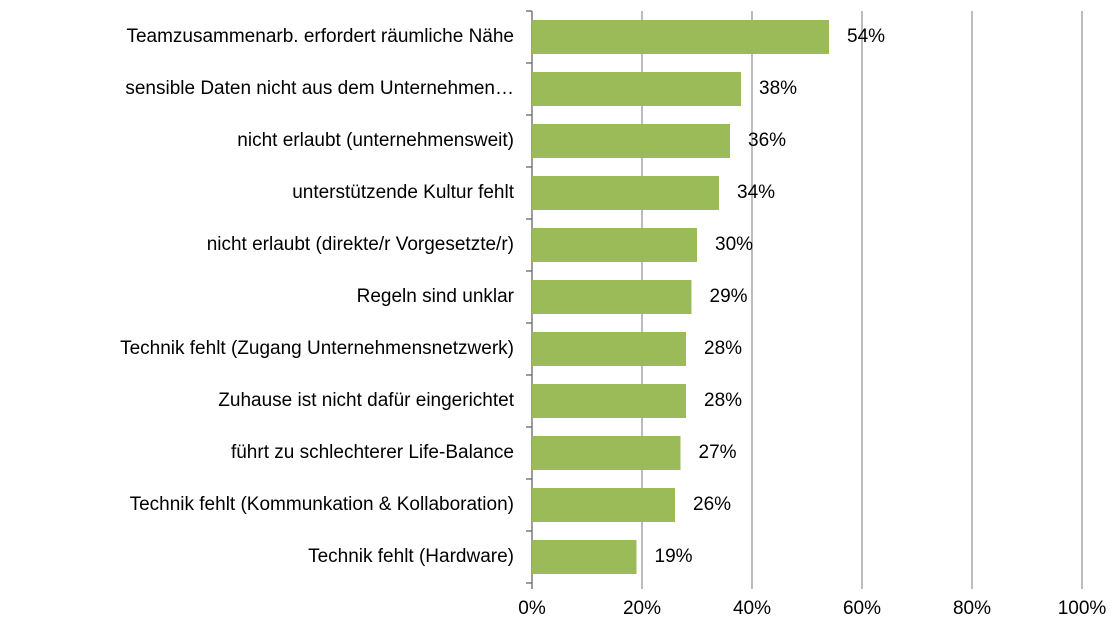 Image resolution: width=1116 pixels, height=623 pixels. What do you see at coordinates (767, 140) in the screenshot?
I see `data-label: 36%` at bounding box center [767, 140].